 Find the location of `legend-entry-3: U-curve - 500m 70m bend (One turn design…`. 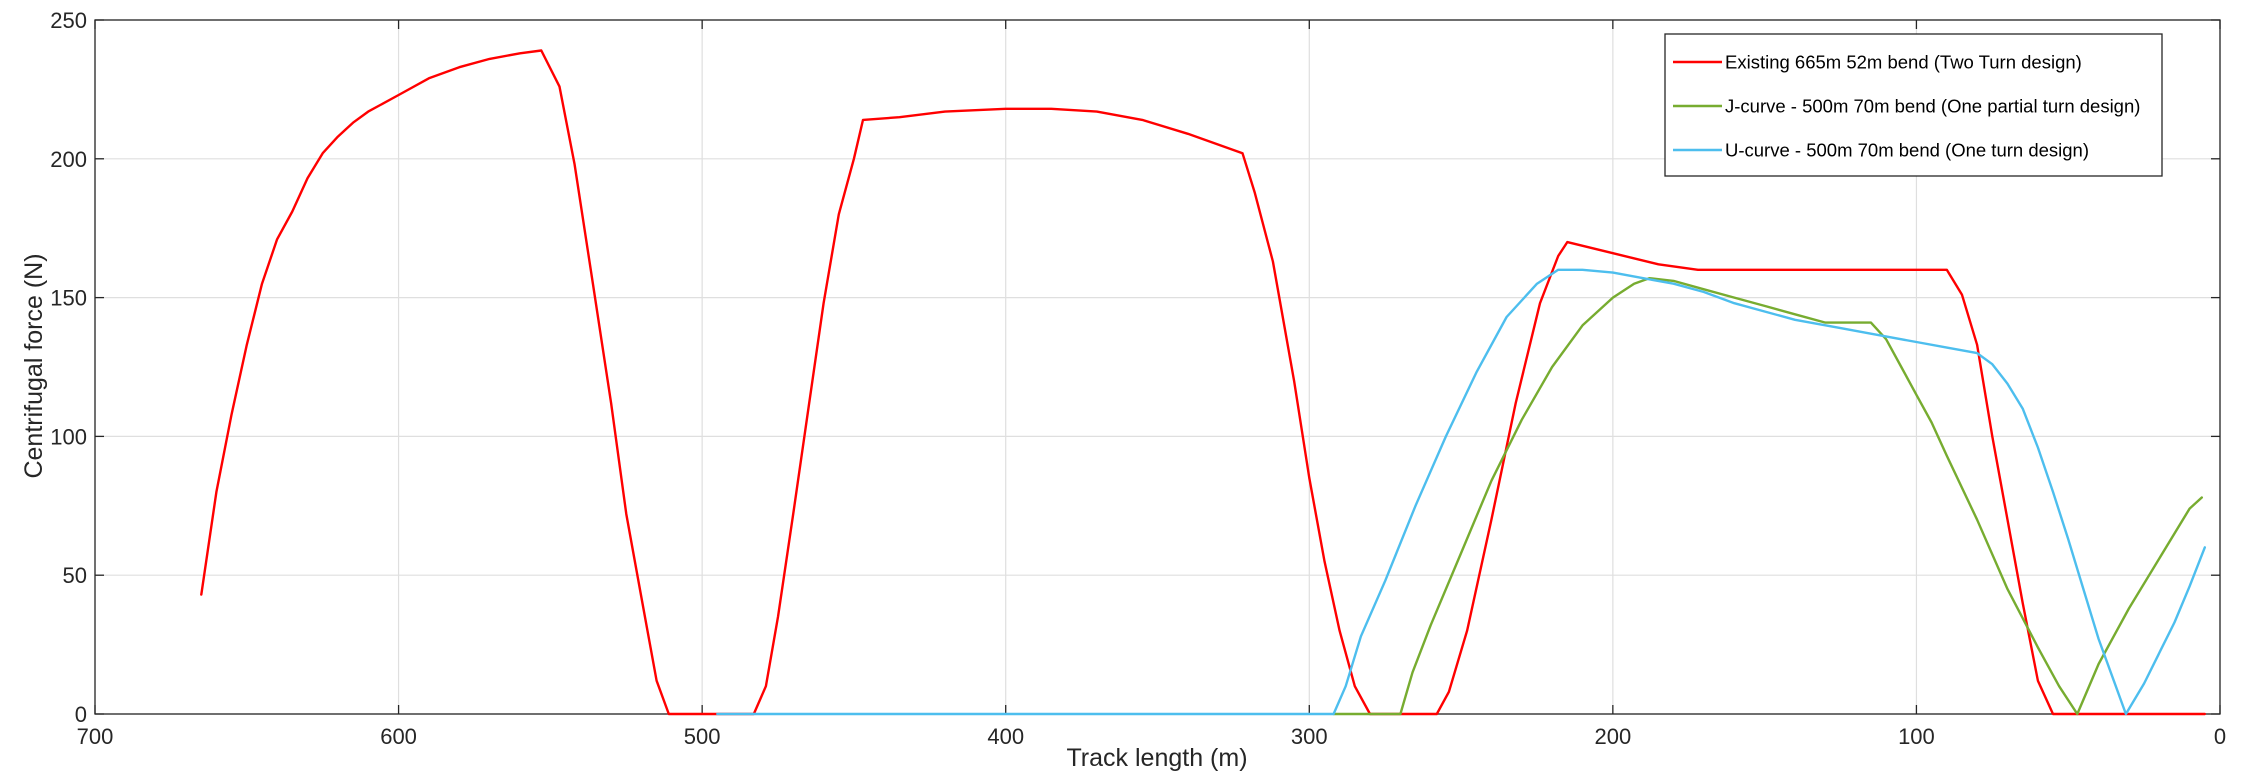

legend-entry-3: U-curve - 500m 70m bend (One turn design… is located at coordinates (1907, 150).